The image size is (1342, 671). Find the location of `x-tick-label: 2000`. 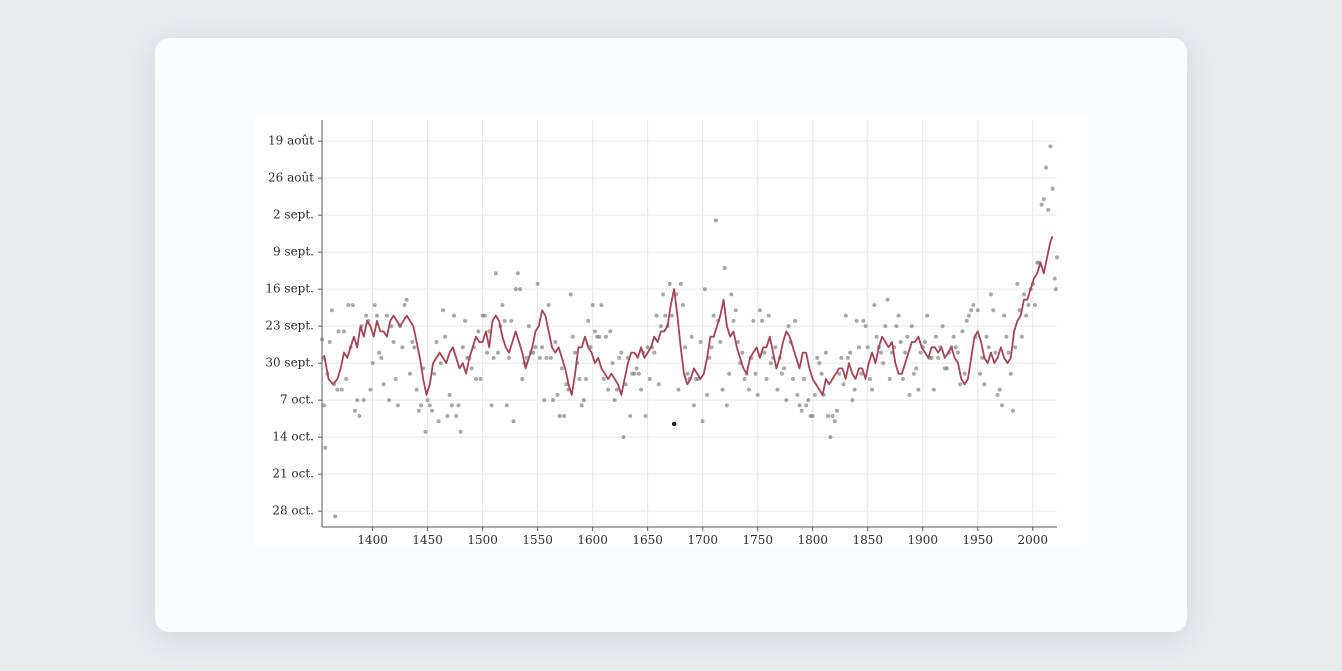

x-tick-label: 2000 is located at coordinates (1033, 539).